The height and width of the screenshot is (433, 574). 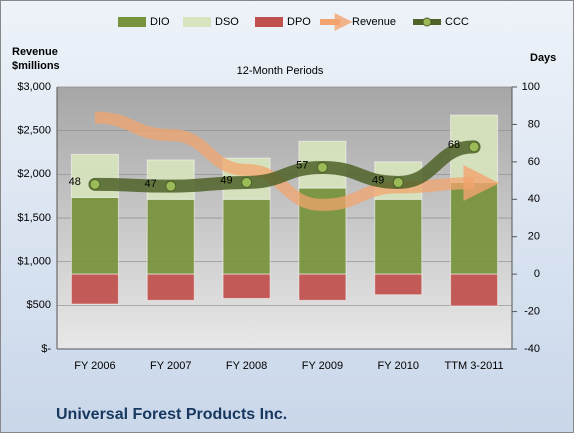 What do you see at coordinates (532, 311) in the screenshot?
I see `y2-tick-label: -20` at bounding box center [532, 311].